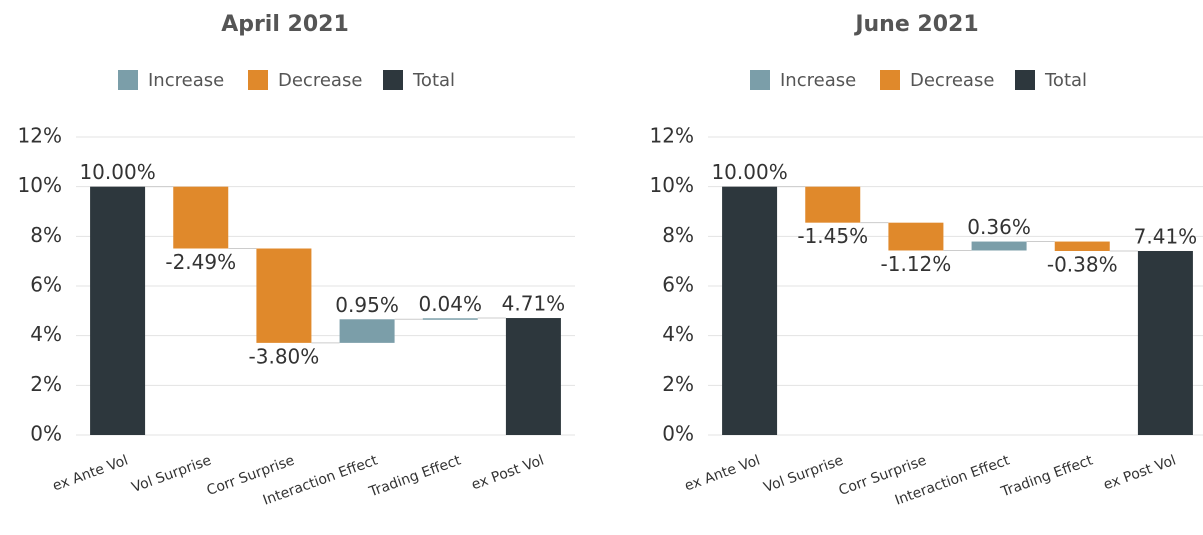 The height and width of the screenshot is (535, 1203). Describe the element at coordinates (832, 236) in the screenshot. I see `value-label: -1.45%` at that location.